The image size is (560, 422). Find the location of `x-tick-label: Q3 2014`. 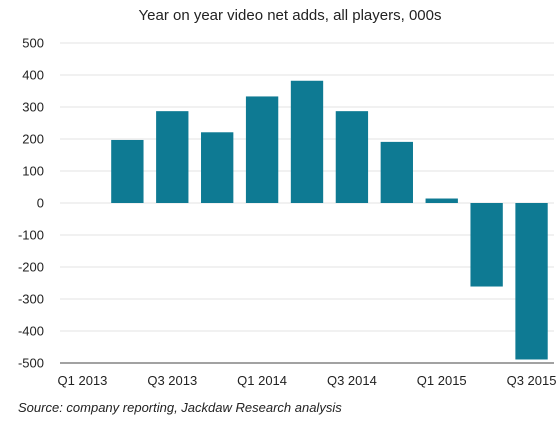

x-tick-label: Q3 2014 is located at coordinates (352, 380).